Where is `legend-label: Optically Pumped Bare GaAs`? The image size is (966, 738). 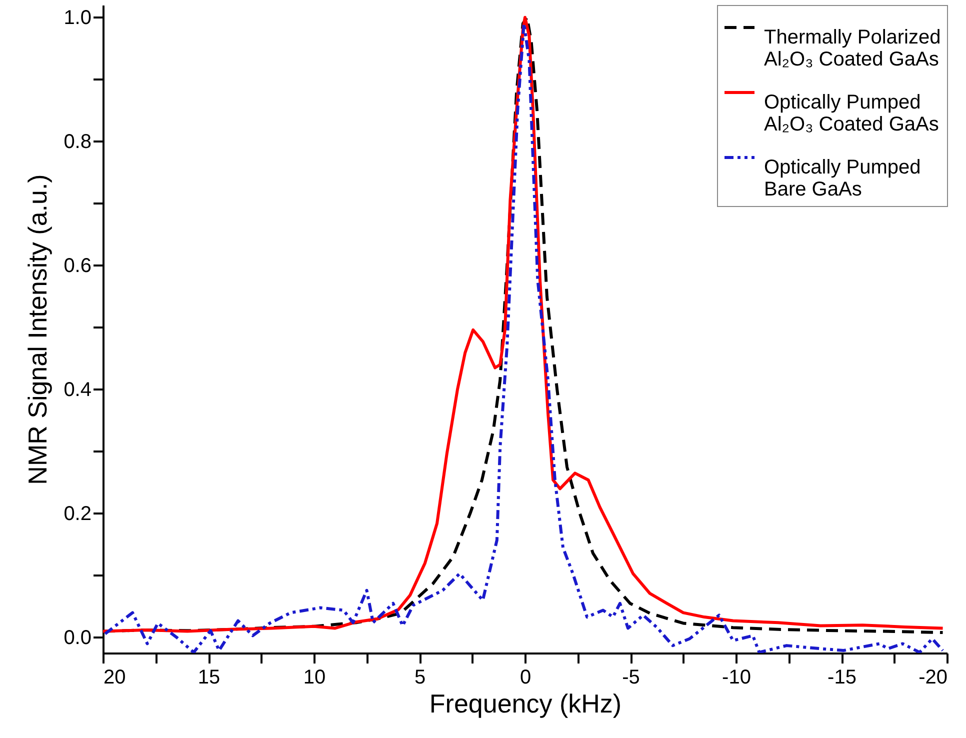 legend-label: Optically Pumped Bare GaAs is located at coordinates (842, 178).